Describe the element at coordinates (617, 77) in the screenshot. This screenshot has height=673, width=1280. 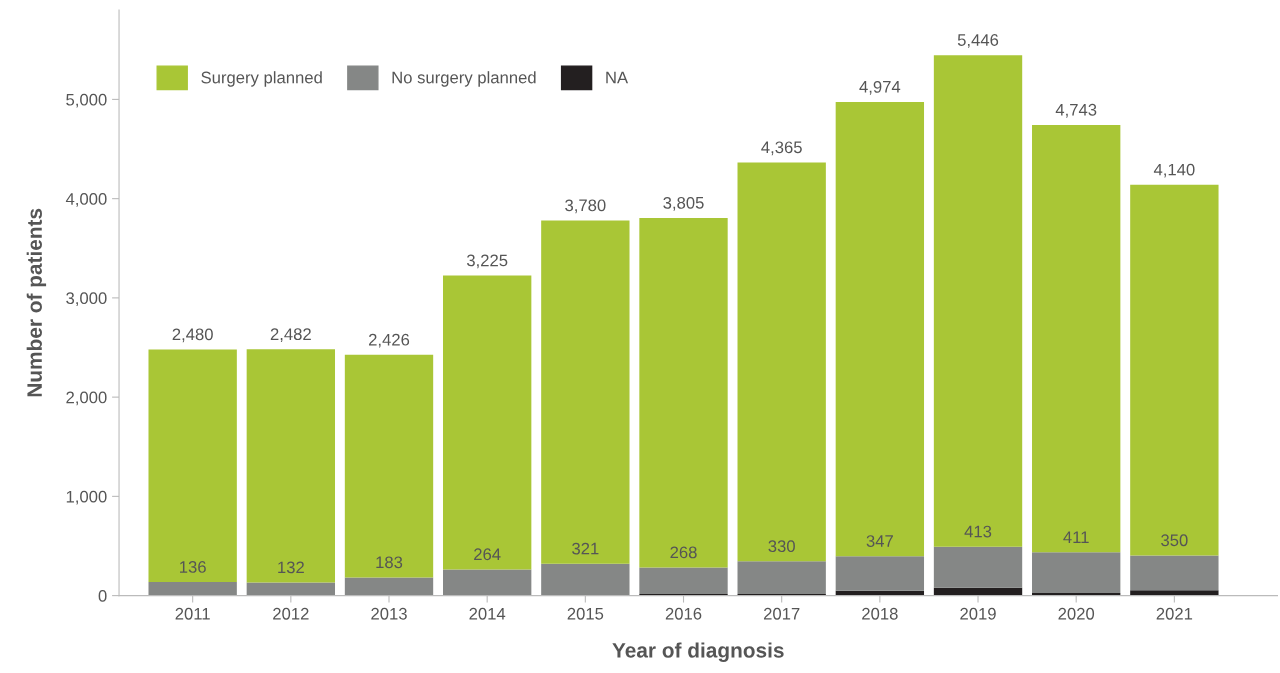
I see `legend-label: NA` at that location.